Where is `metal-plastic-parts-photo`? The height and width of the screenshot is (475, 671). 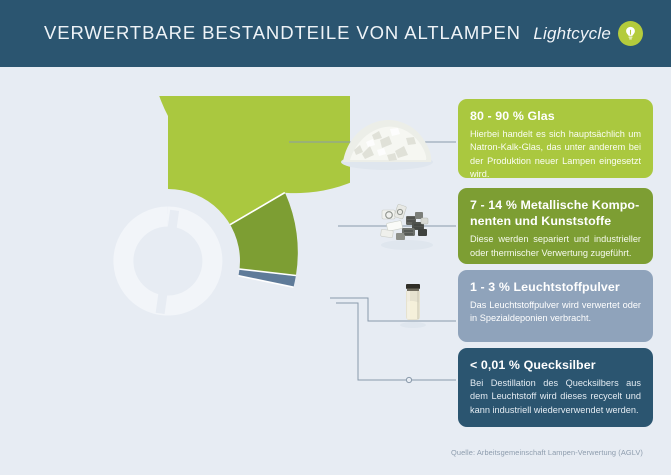 metal-plastic-parts-photo is located at coordinates (407, 226).